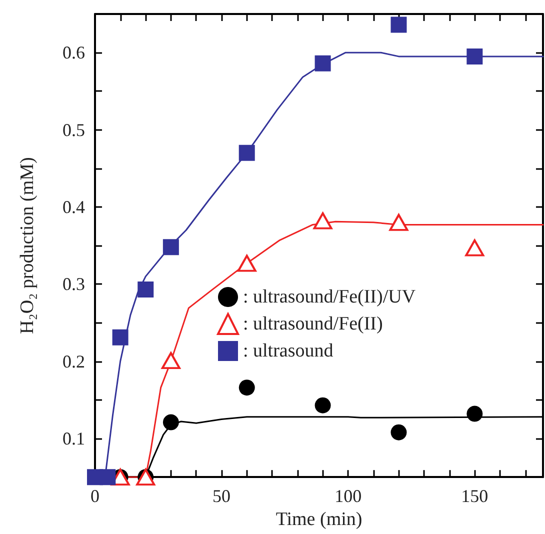  What do you see at coordinates (27, 245) in the screenshot?
I see `y-axis-title: H₂O₂ production (mM)` at bounding box center [27, 245].